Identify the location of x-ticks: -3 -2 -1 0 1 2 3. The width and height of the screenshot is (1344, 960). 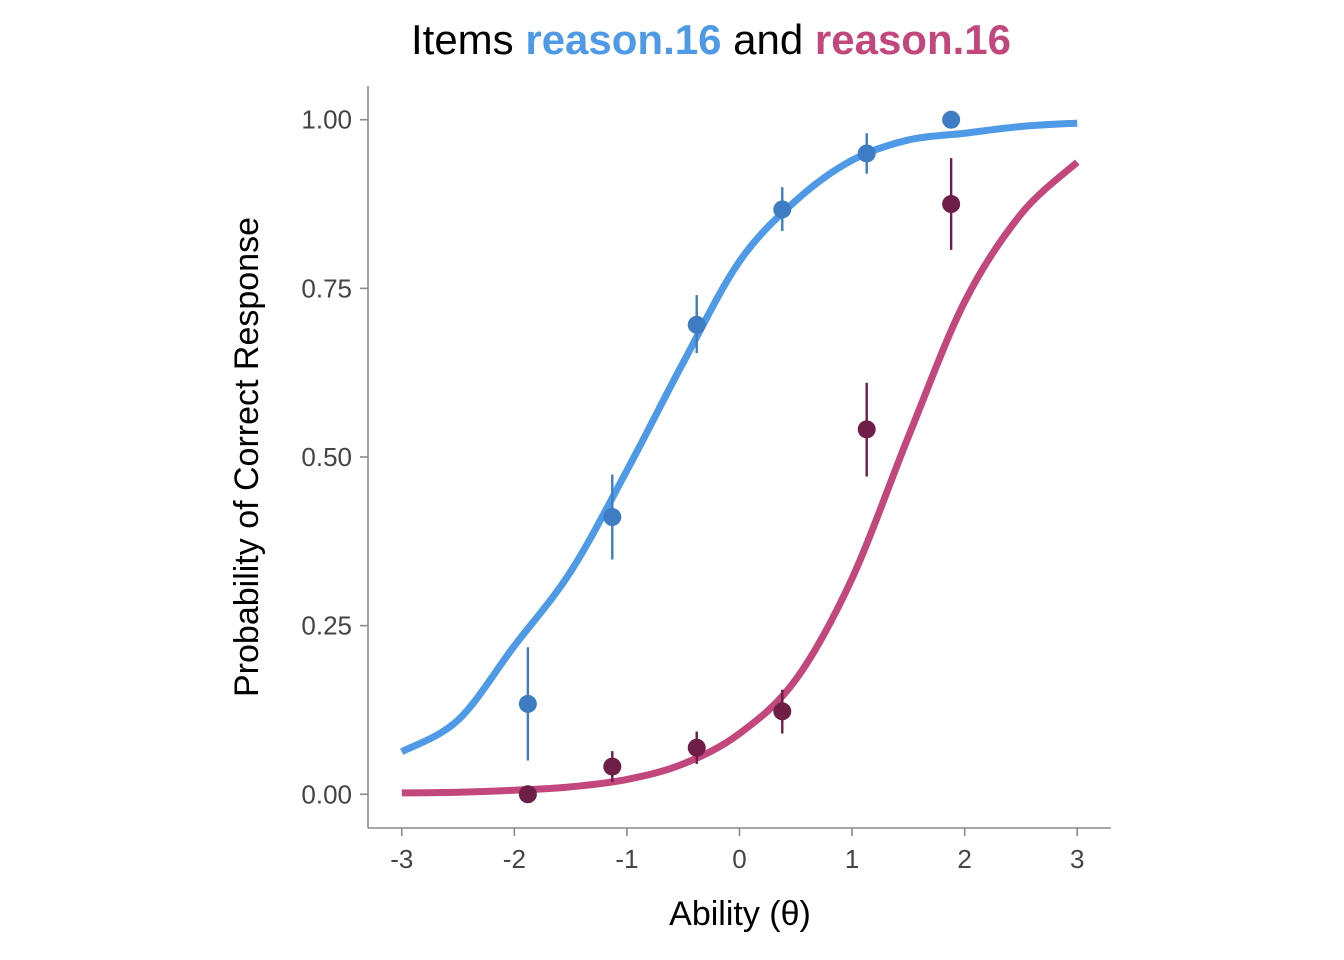
(737, 851).